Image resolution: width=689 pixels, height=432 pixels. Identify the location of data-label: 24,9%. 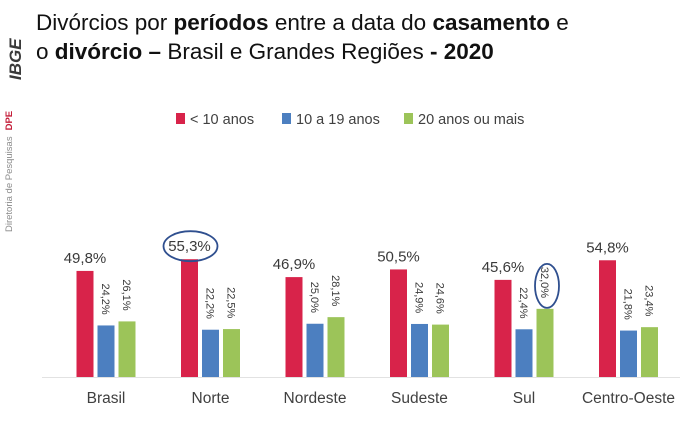
(419, 297).